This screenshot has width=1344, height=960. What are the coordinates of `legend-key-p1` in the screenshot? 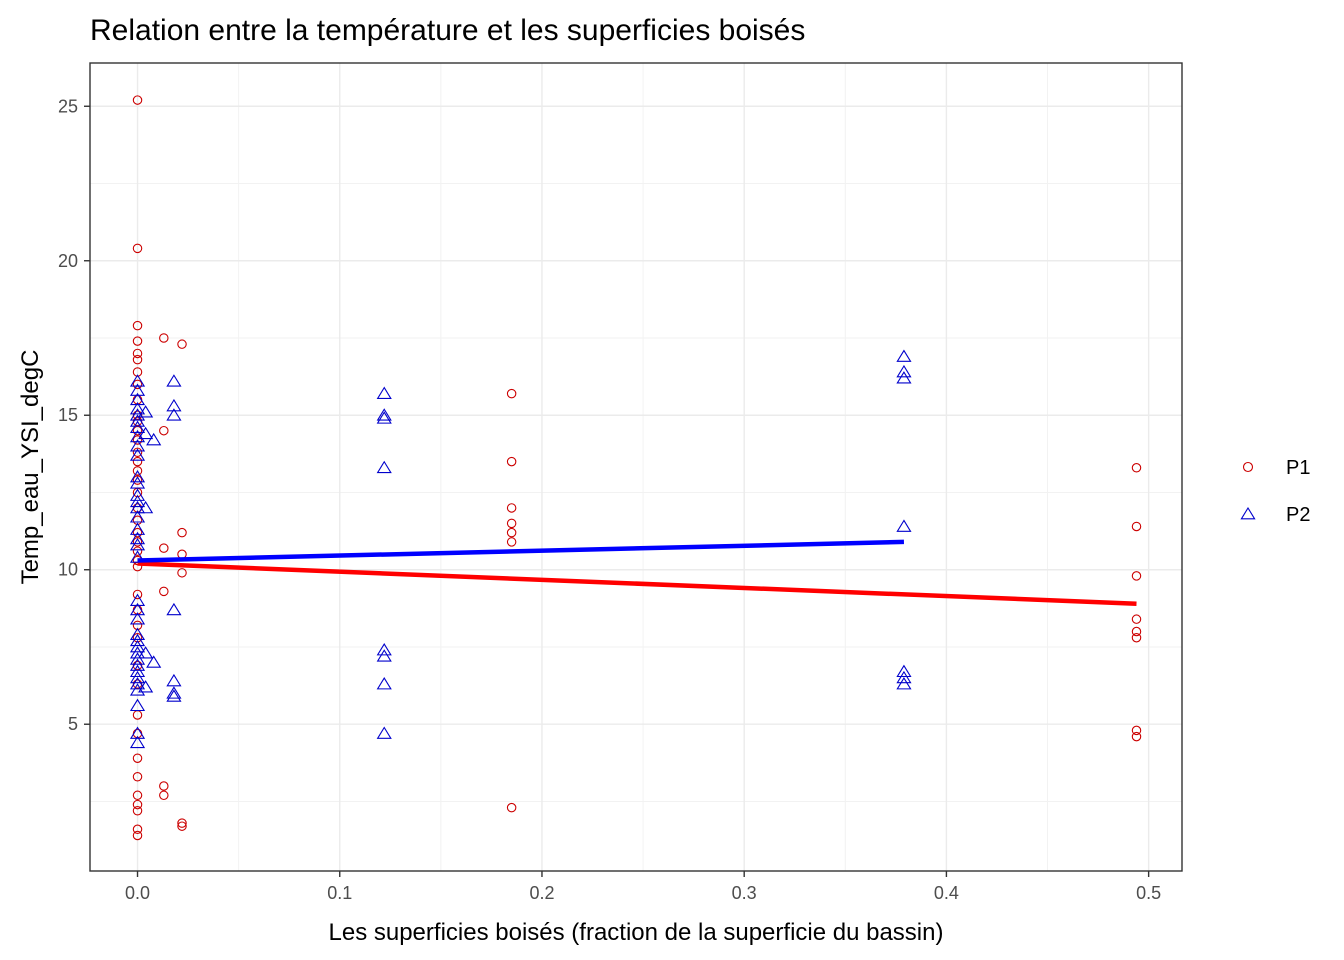 It's located at (1248, 467).